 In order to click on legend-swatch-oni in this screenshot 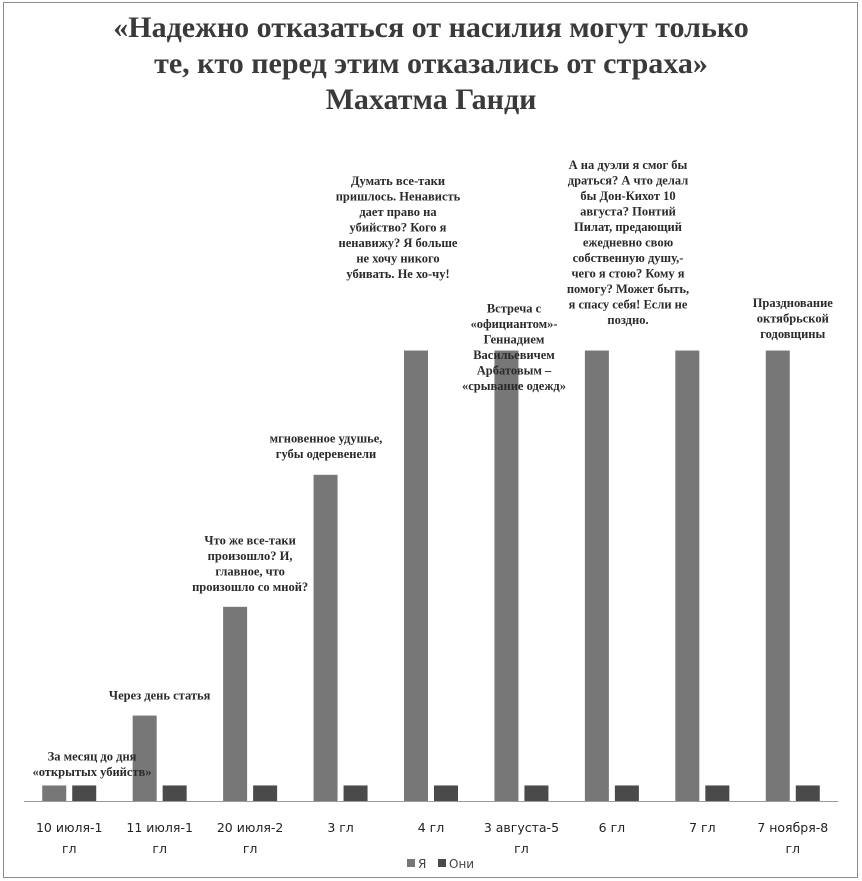, I will do `click(442, 863)`.